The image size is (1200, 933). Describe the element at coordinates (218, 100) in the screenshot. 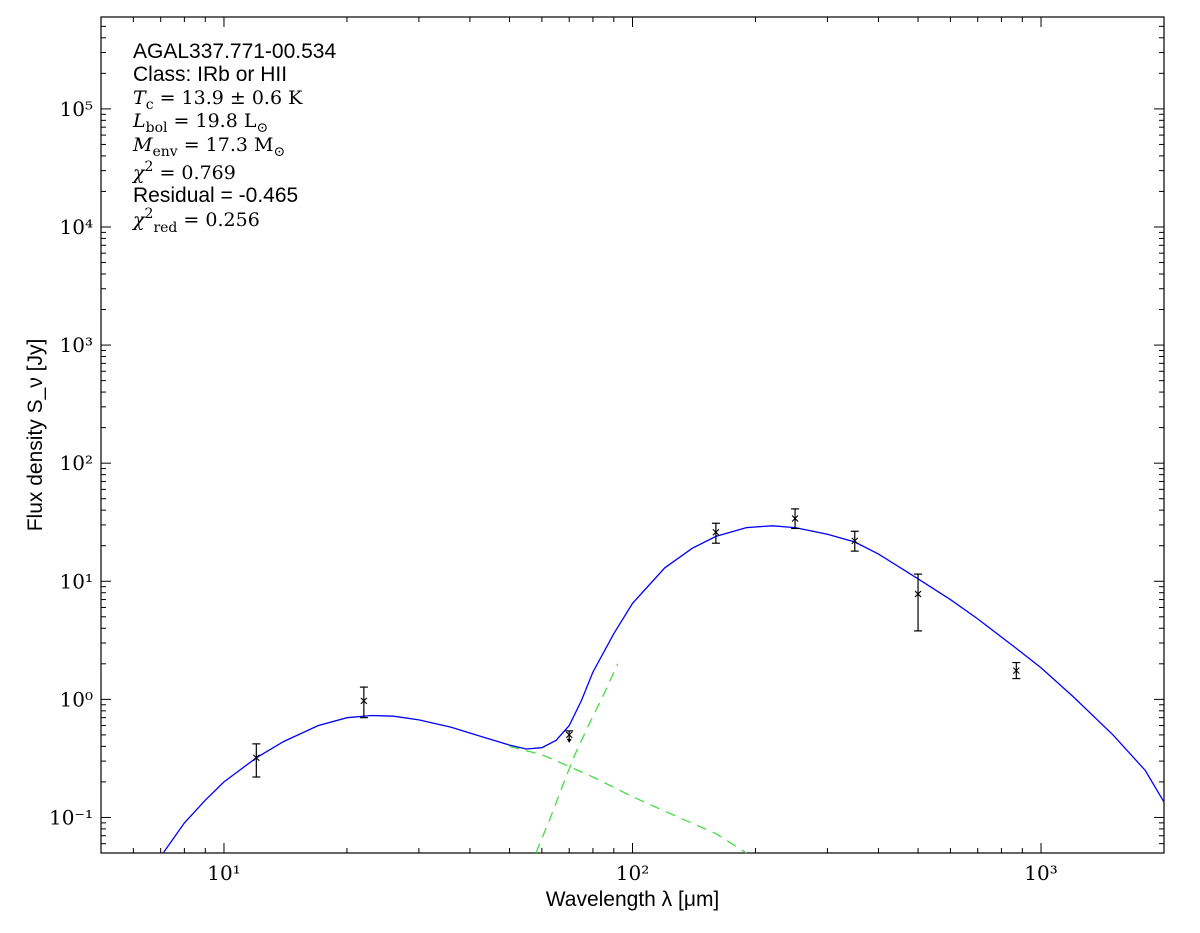

I see `annotation-line: Tc = 13.9 ± 0.6 K` at that location.